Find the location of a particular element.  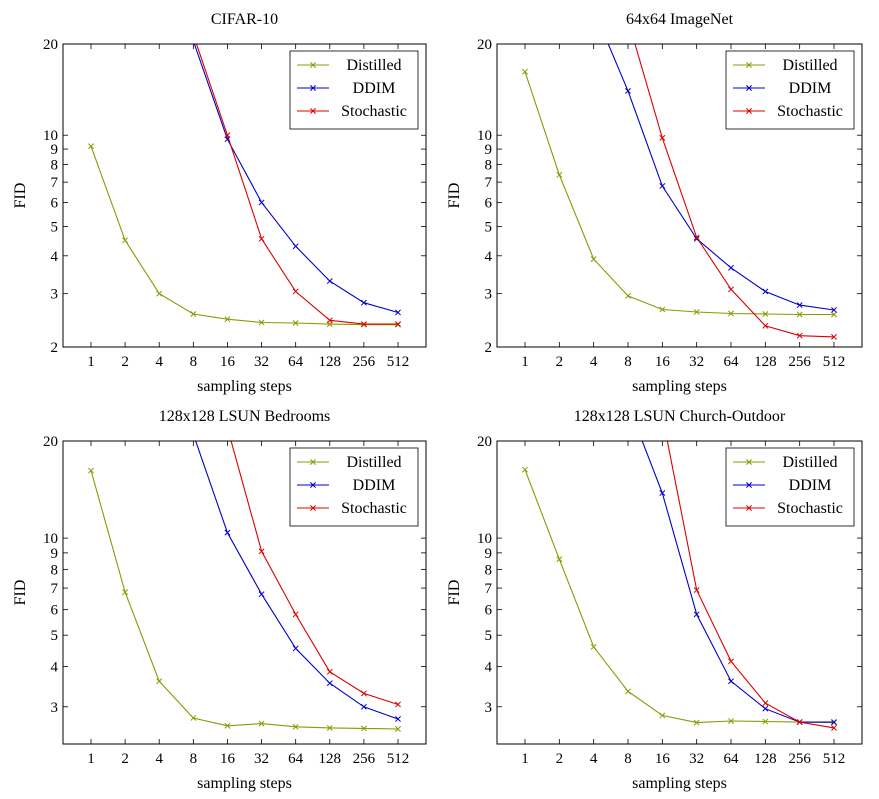

series-line-ddim is located at coordinates (721, 177).